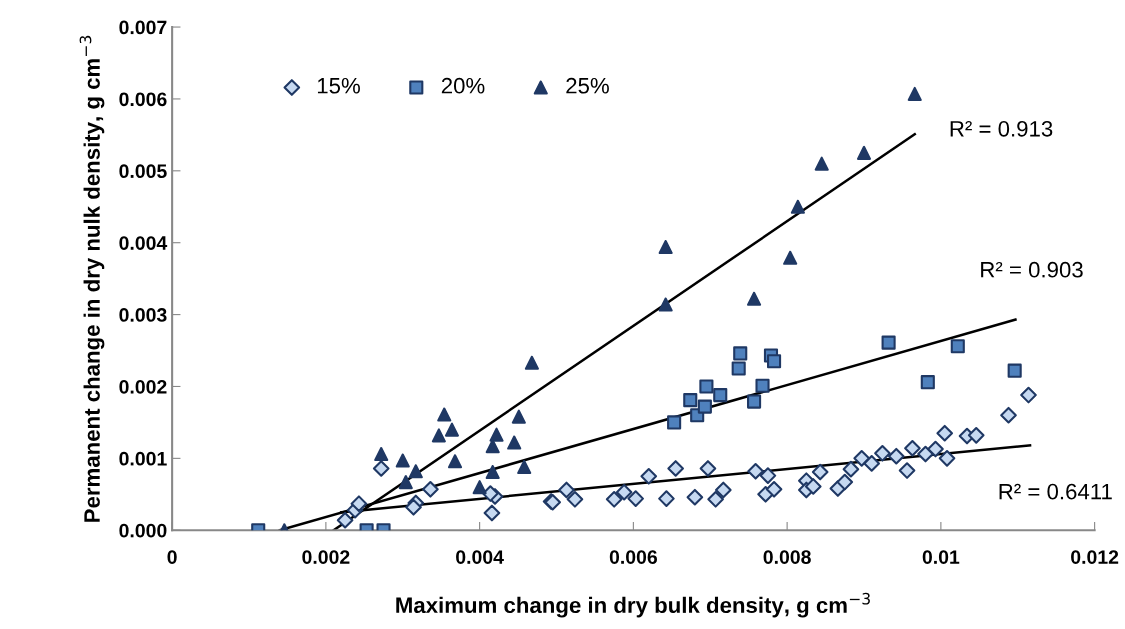 The width and height of the screenshot is (1125, 629). Describe the element at coordinates (338, 85) in the screenshot. I see `legend-label: 15%` at that location.